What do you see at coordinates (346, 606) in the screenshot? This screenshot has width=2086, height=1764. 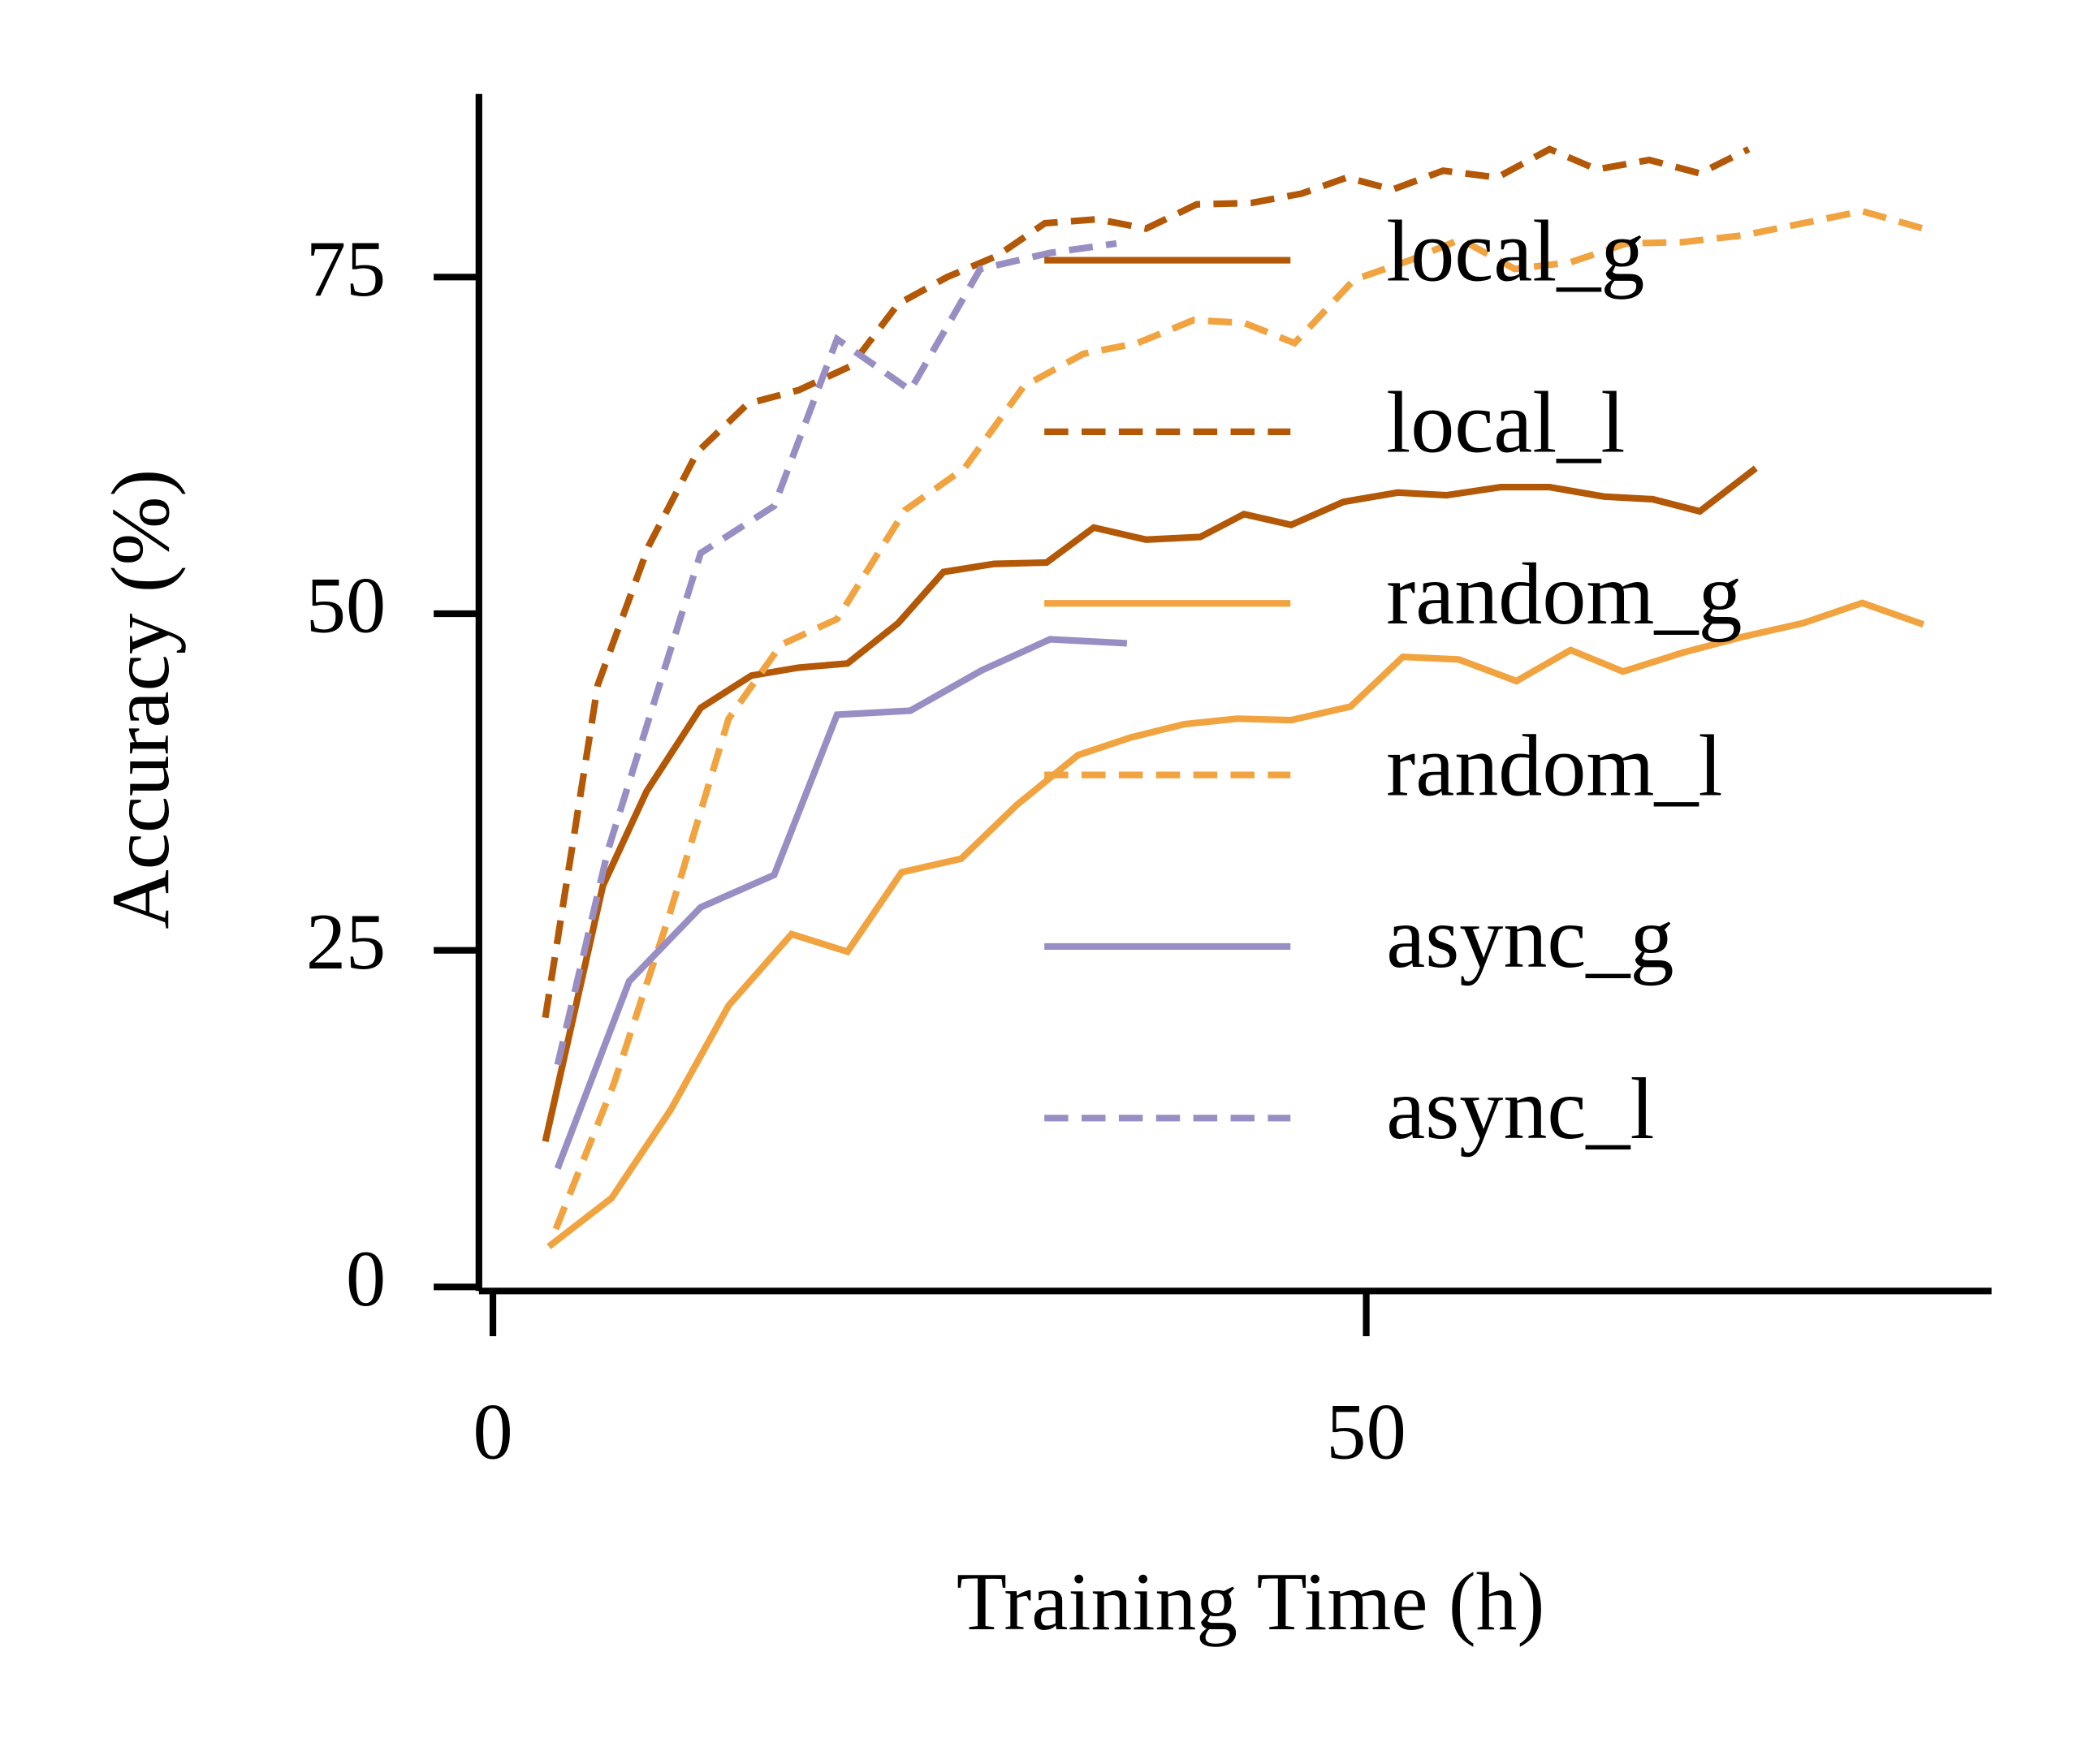 I see `y-tick-label: 50` at bounding box center [346, 606].